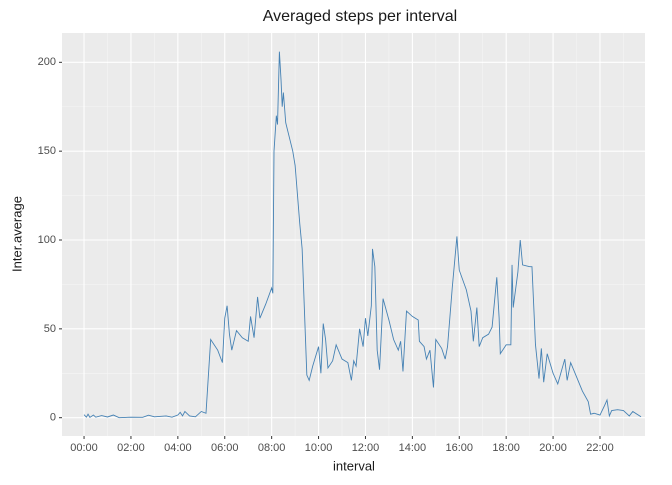  What do you see at coordinates (366, 448) in the screenshot?
I see `x-tick-label: 12:00` at bounding box center [366, 448].